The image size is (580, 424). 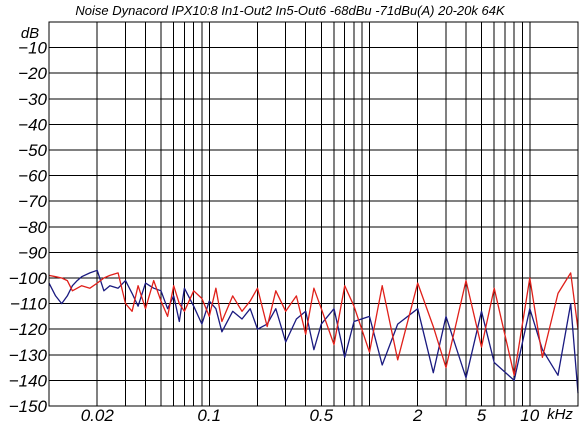 I want to click on y-tick-label: −80, so click(x=32, y=227).